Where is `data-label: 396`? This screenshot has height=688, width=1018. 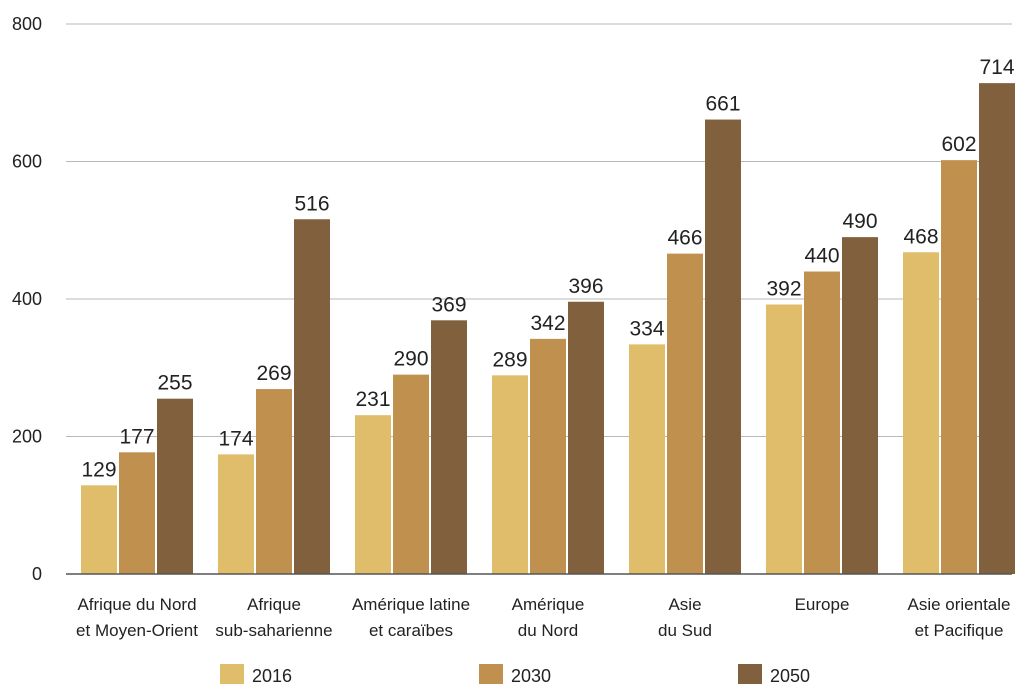 data-label: 396 is located at coordinates (585, 286).